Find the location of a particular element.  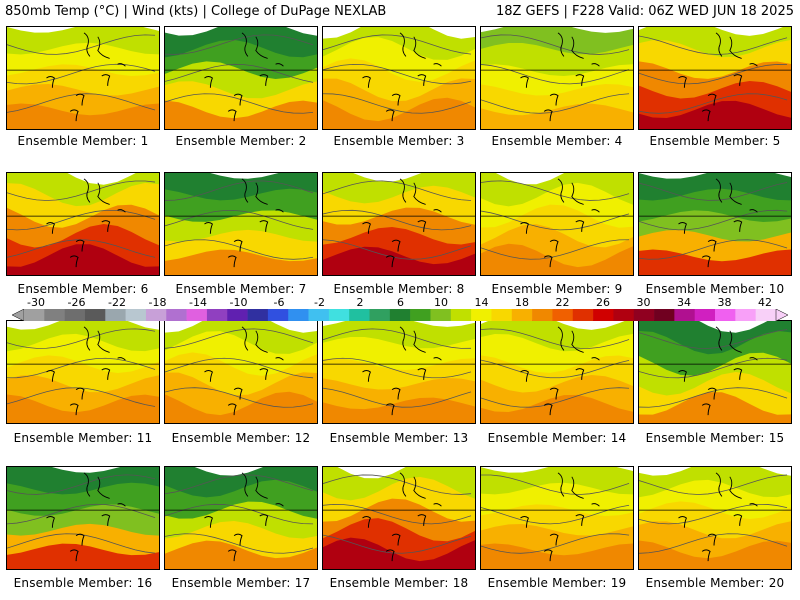

colorbar-tick-label: -6 is located at coordinates (279, 302).